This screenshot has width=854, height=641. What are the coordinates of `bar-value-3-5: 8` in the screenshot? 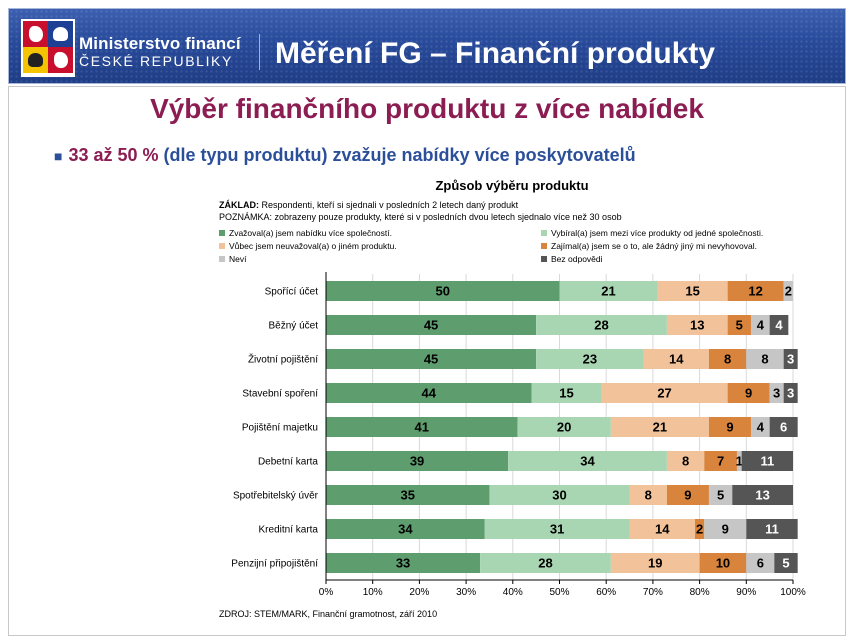 It's located at (764, 359).